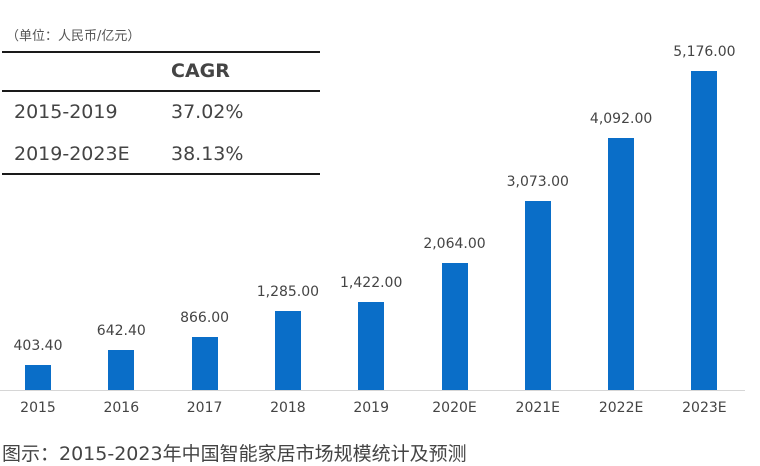  What do you see at coordinates (621, 118) in the screenshot?
I see `value-label: 4,092.00` at bounding box center [621, 118].